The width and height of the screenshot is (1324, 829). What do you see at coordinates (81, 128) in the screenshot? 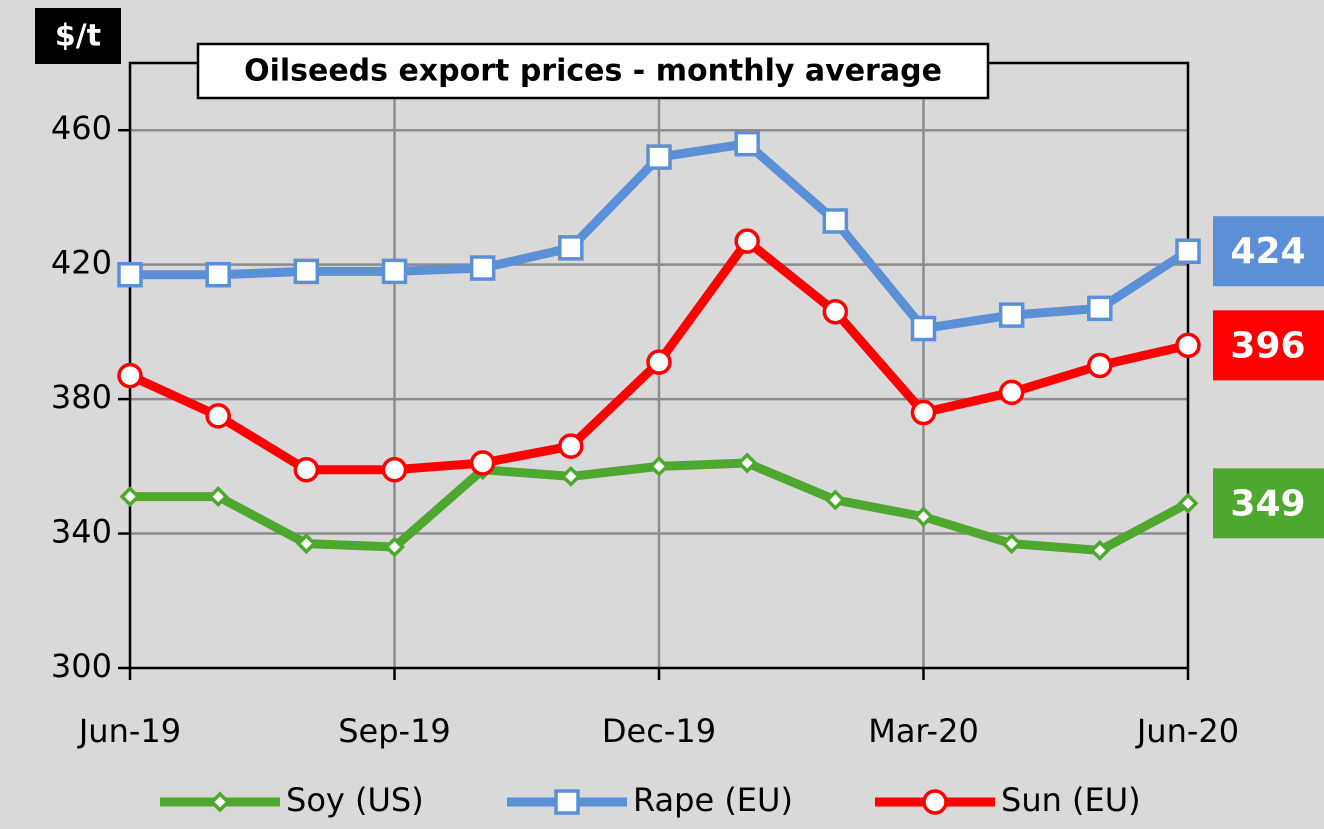
I see `y-tick-label: 460` at bounding box center [81, 128].